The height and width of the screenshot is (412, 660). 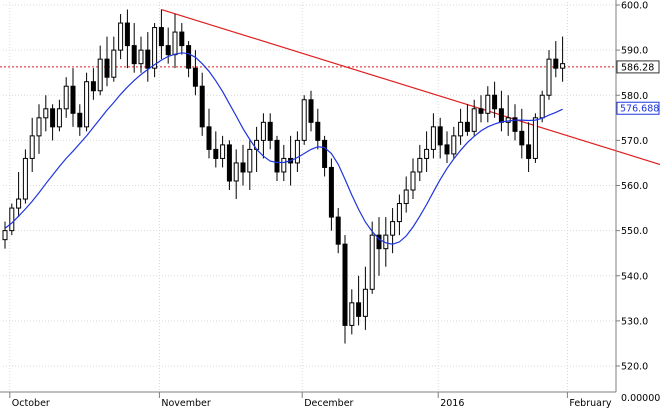 I want to click on last-price-box, so click(x=638, y=67).